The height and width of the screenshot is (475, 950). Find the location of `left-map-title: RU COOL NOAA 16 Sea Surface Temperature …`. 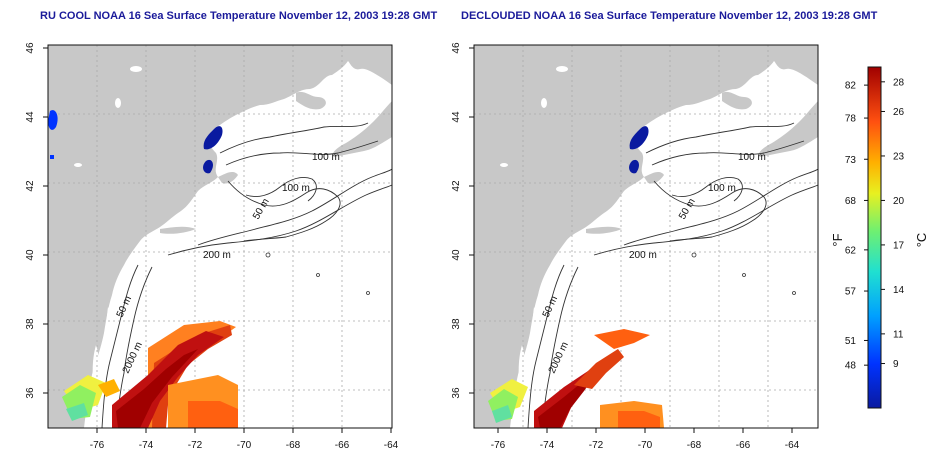

left-map-title: RU COOL NOAA 16 Sea Surface Temperature … is located at coordinates (239, 16).